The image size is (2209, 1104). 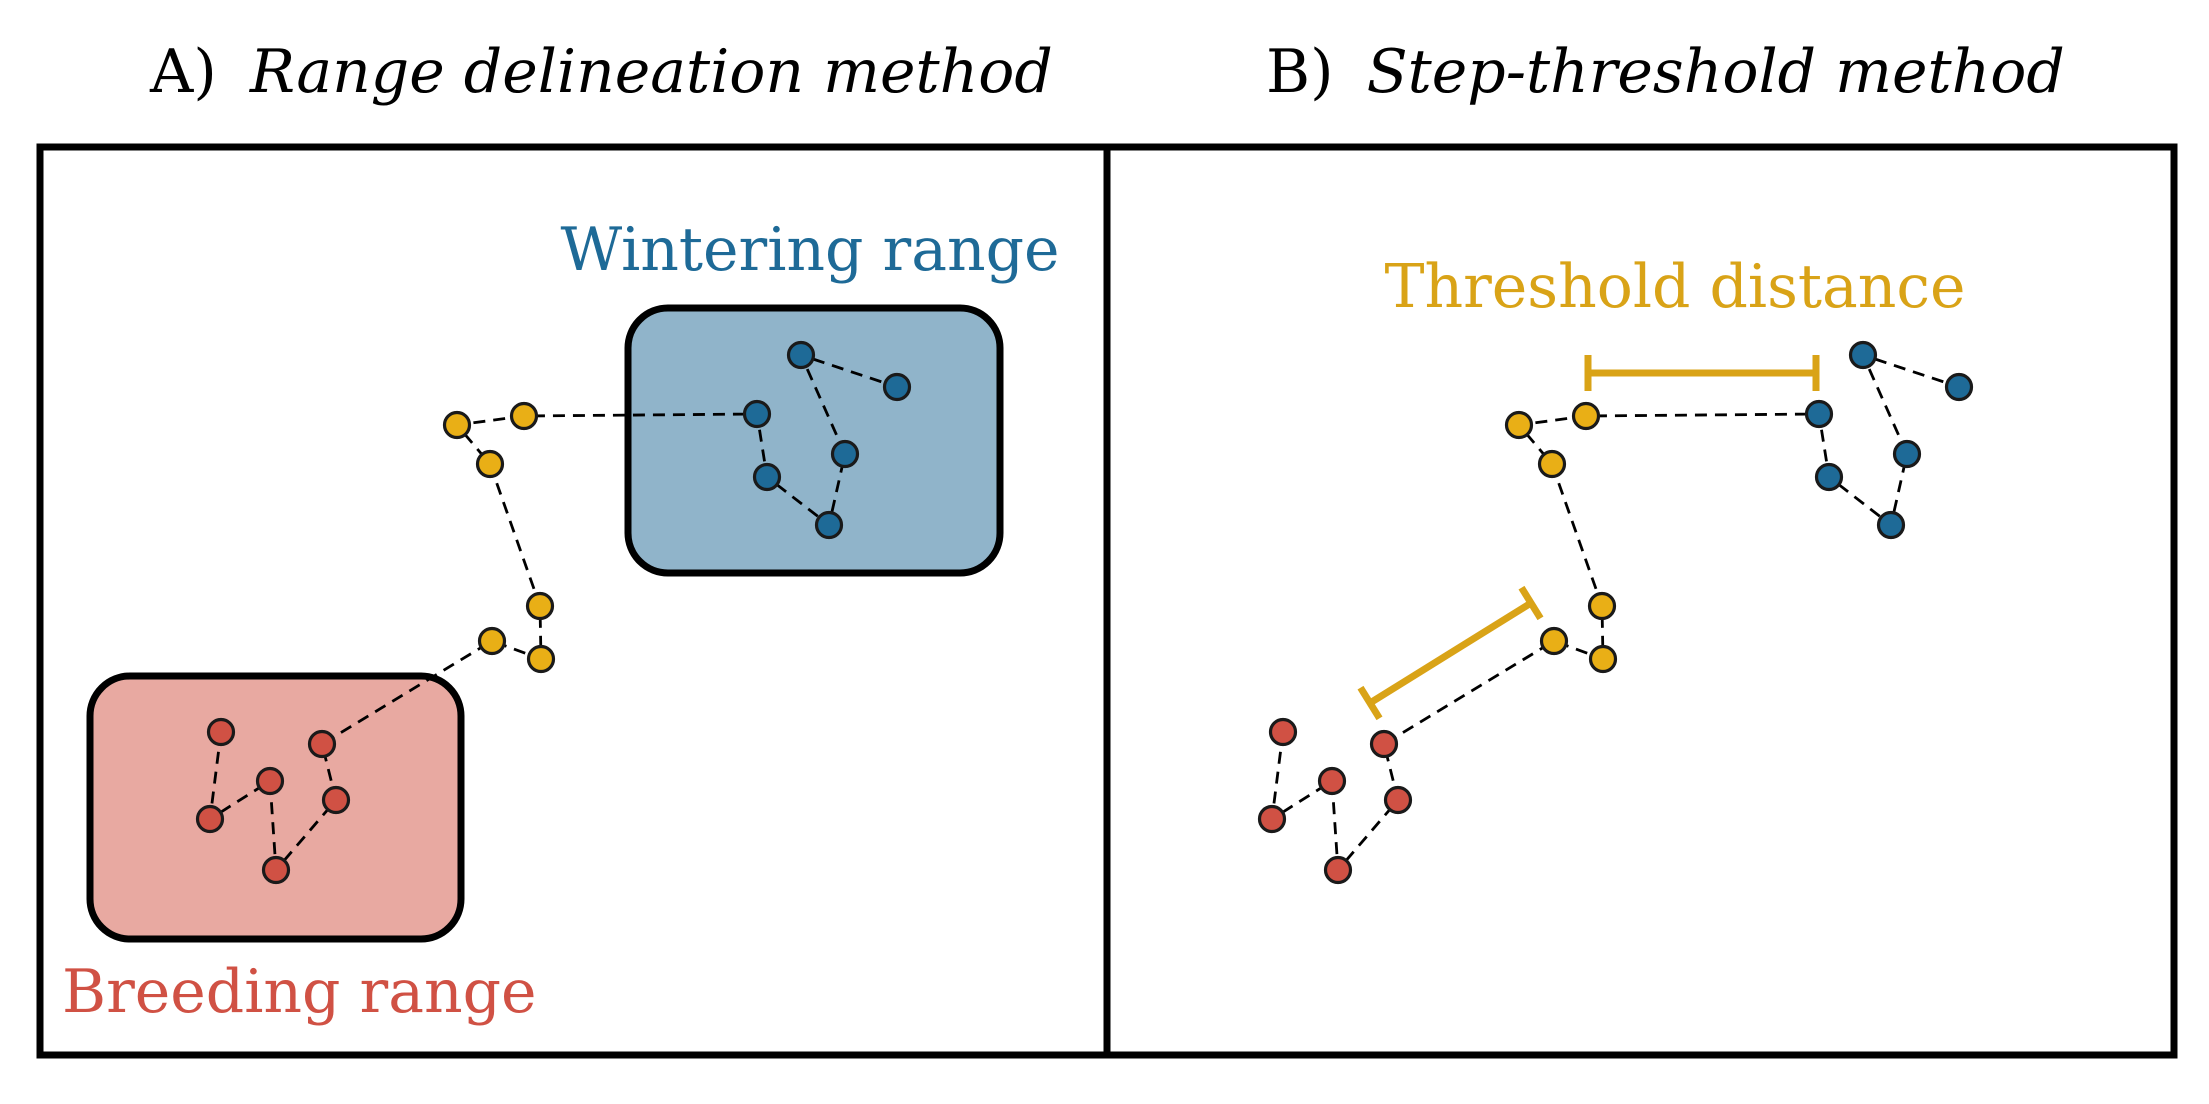 I want to click on panel-b-letter: B), so click(x=1300, y=72).